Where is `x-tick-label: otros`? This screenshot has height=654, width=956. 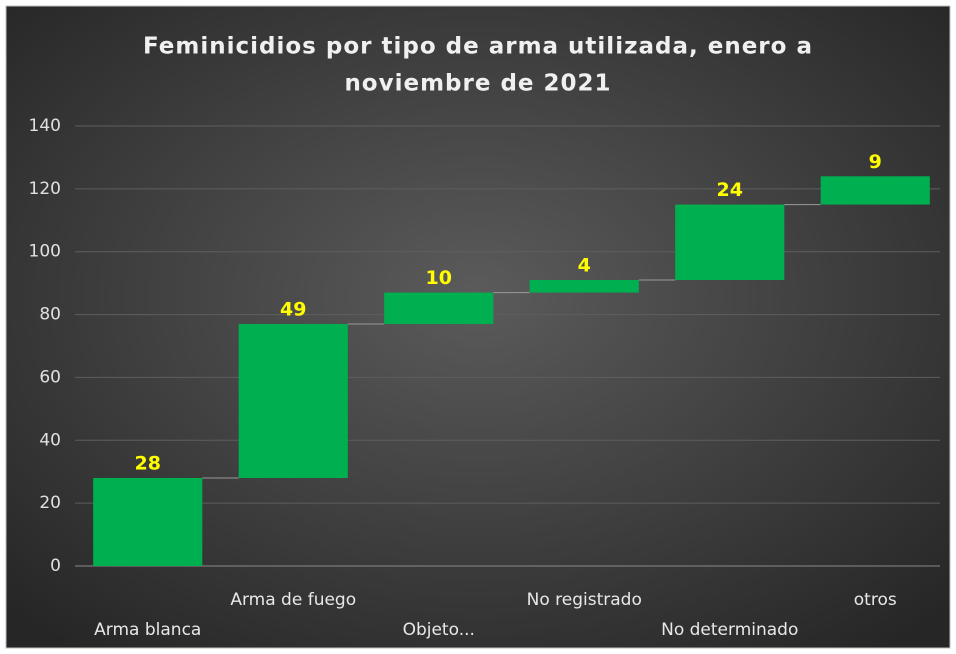
x-tick-label: otros is located at coordinates (875, 600).